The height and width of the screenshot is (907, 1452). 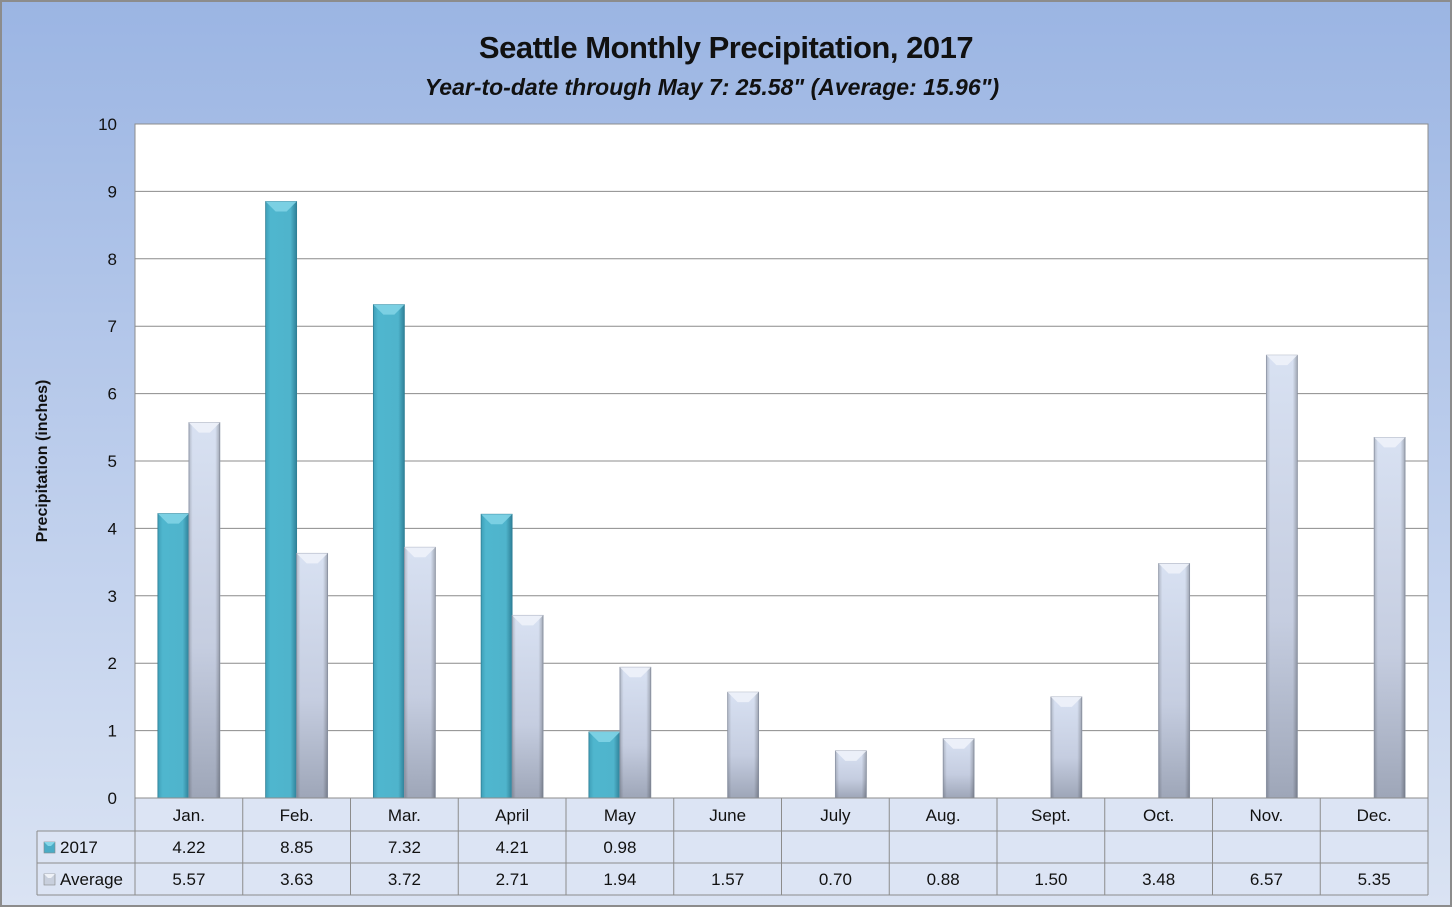 I want to click on y-tick-label: 0, so click(x=112, y=798).